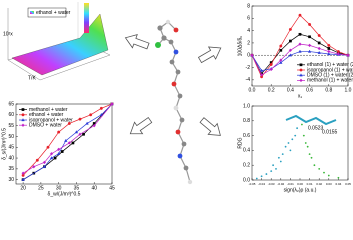 Image resolution: width=353 pixels, height=240 pixels. I want to click on y-tick-label: 2, so click(248, 43).